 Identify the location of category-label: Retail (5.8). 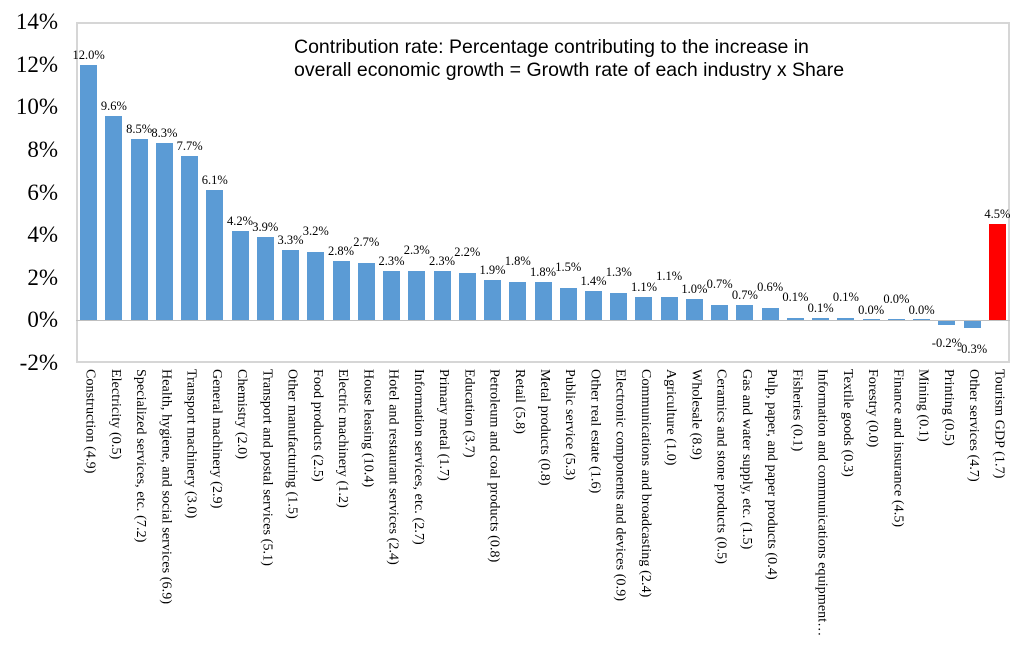
(519, 401).